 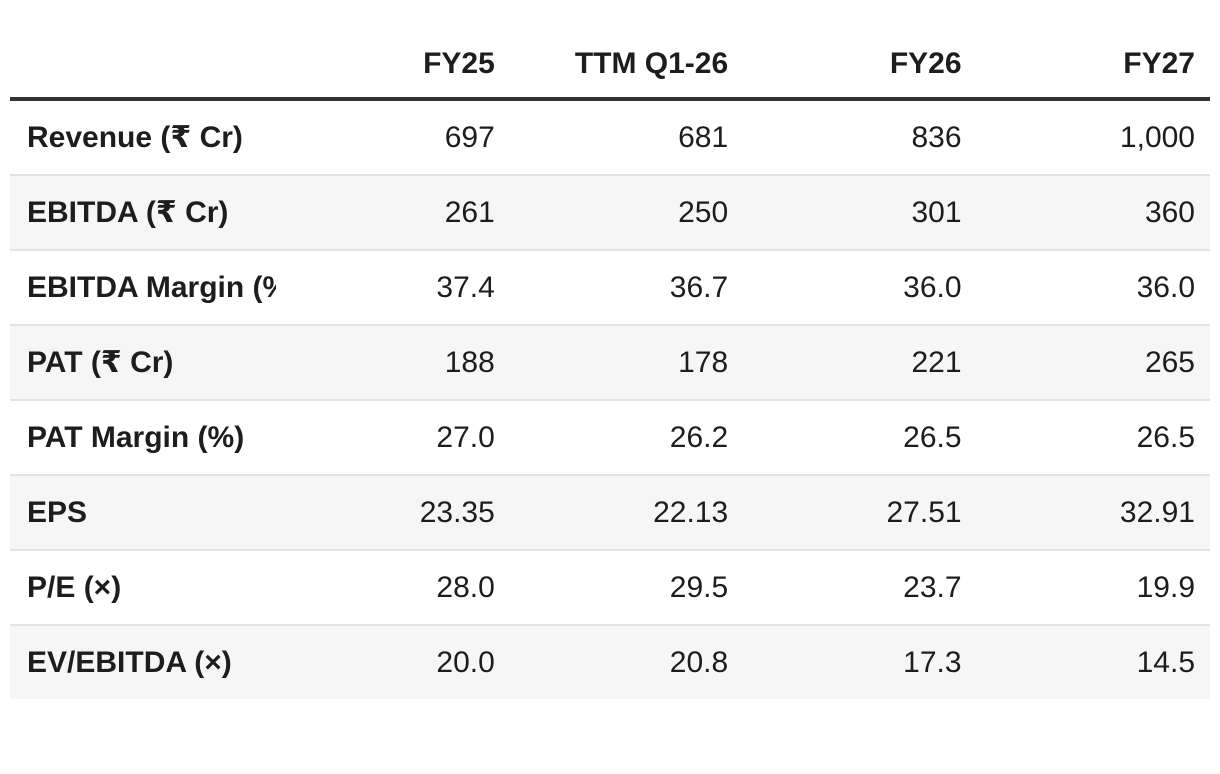 What do you see at coordinates (135, 137) in the screenshot?
I see `row-label: Revenue (₹ Cr)` at bounding box center [135, 137].